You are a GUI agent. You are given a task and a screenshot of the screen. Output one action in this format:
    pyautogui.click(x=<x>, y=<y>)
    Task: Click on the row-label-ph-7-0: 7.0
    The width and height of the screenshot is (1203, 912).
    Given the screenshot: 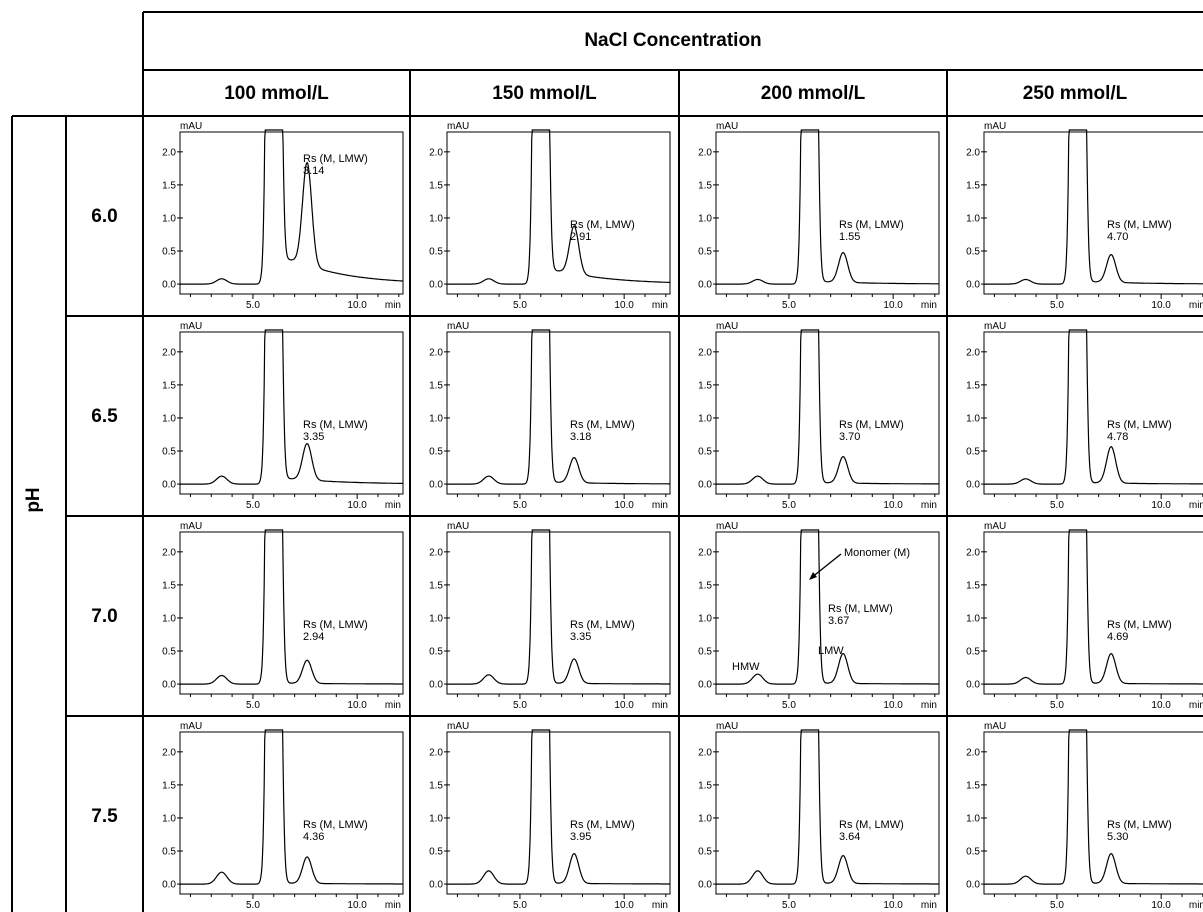 What is the action you would take?
    pyautogui.click(x=104, y=616)
    